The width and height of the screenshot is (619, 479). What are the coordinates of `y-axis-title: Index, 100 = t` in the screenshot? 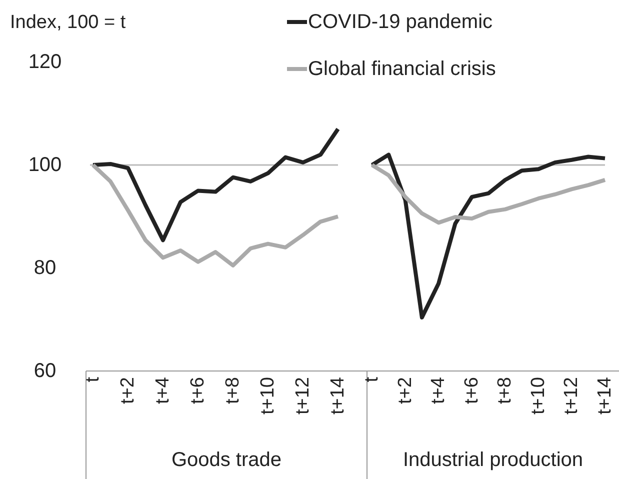 It's located at (68, 22).